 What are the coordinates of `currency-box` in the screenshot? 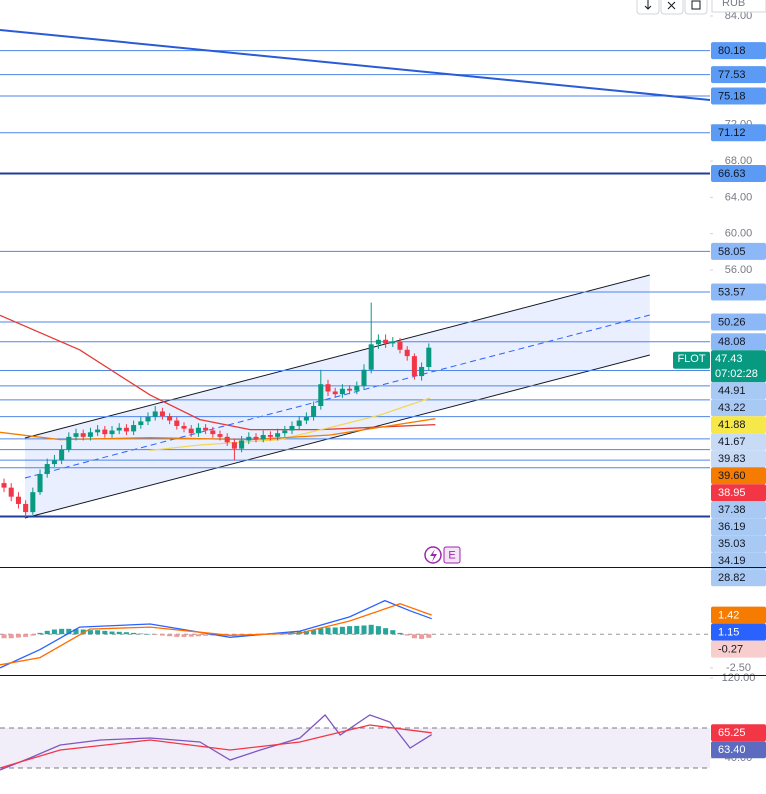 It's located at (738, 6).